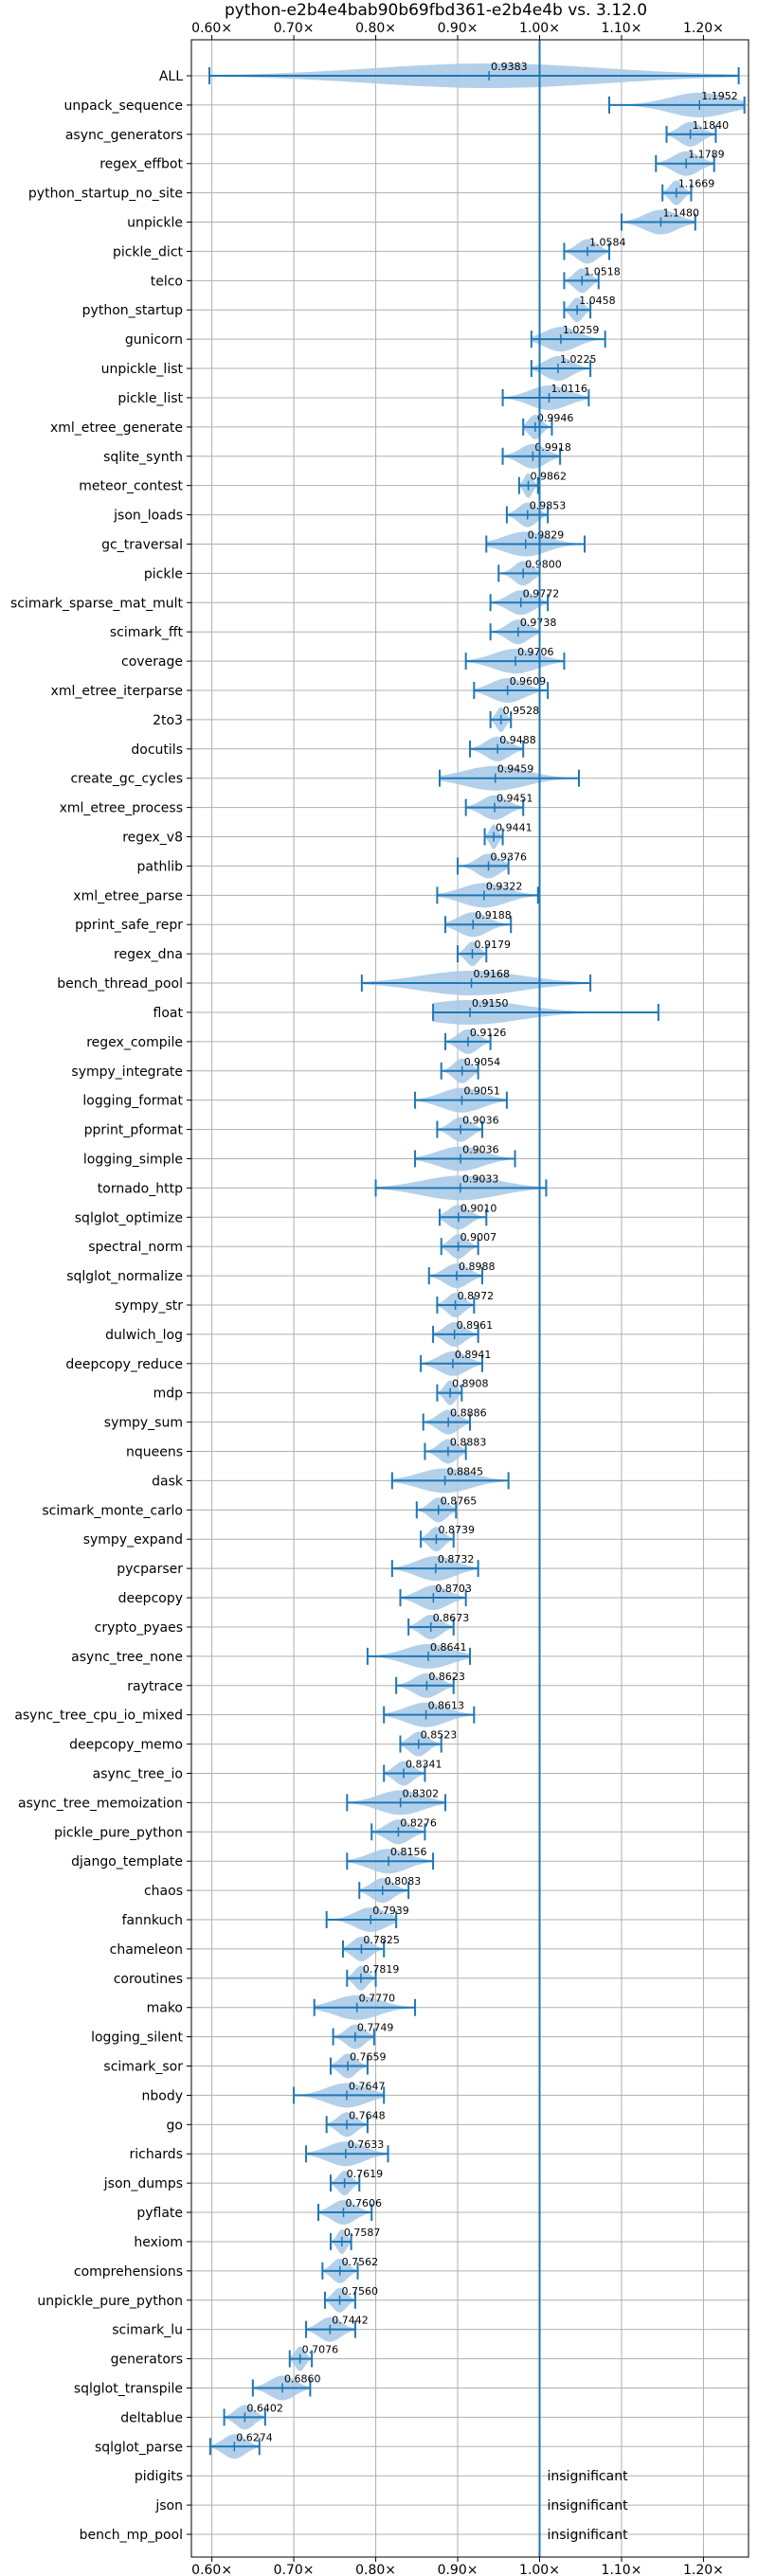 The height and width of the screenshot is (2576, 758). Describe the element at coordinates (100, 1803) in the screenshot. I see `benchmark-label: async_tree_memoization` at that location.